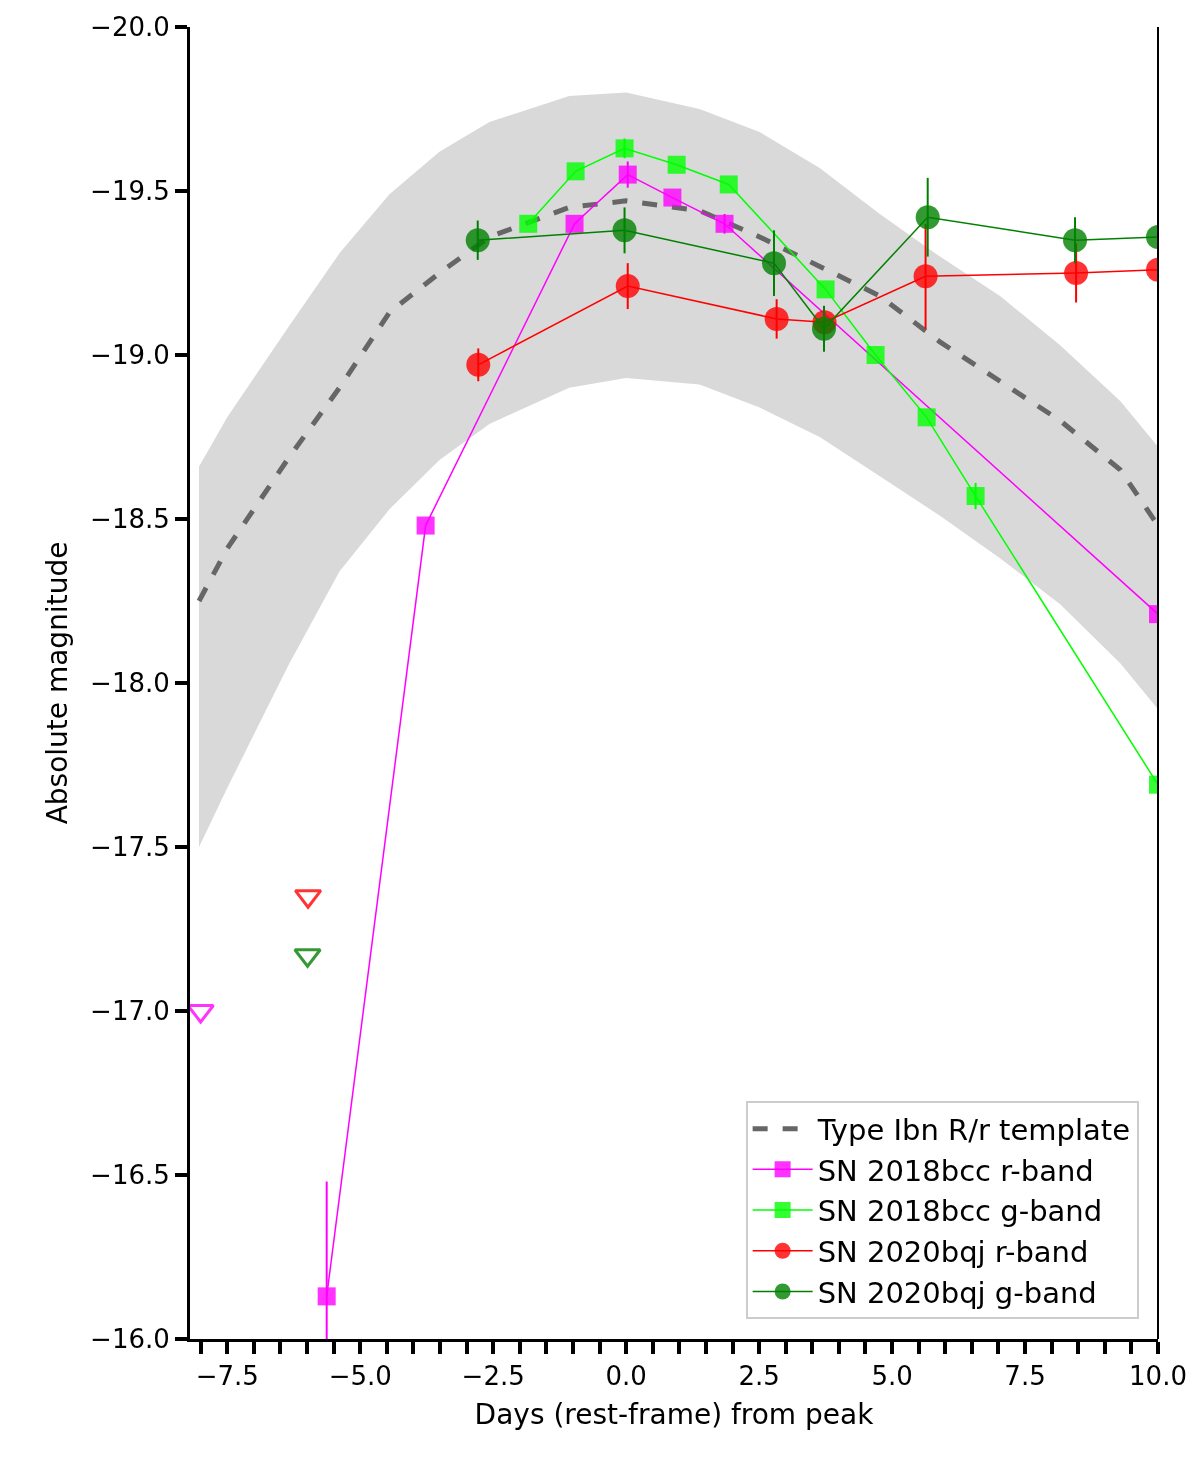 The image size is (1200, 1469). Describe the element at coordinates (759, 1376) in the screenshot. I see `x-tick-label: 2.5` at that location.